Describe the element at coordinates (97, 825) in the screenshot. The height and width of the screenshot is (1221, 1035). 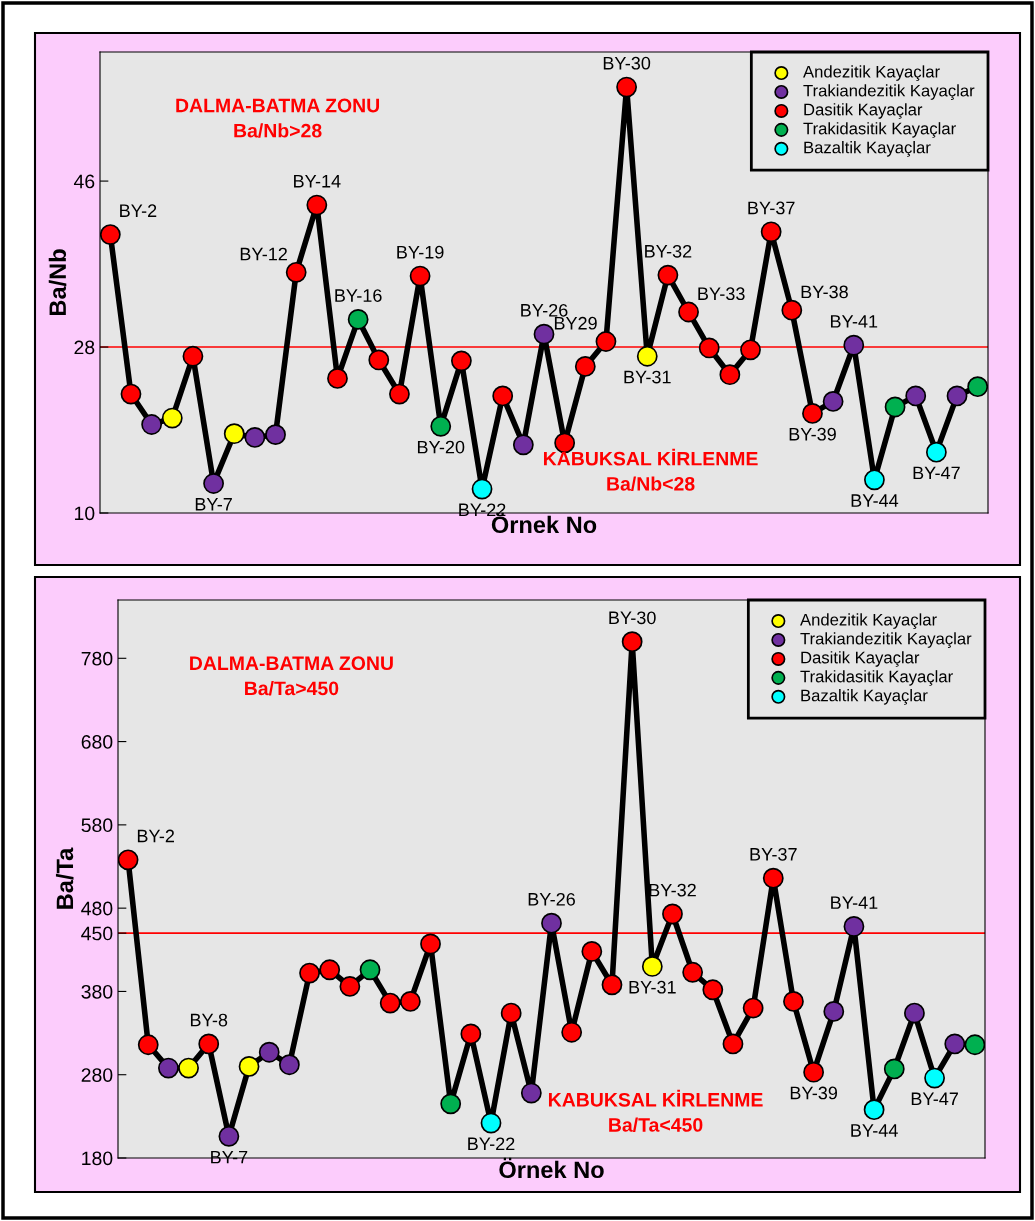
I see `y-tick-label: 580` at that location.